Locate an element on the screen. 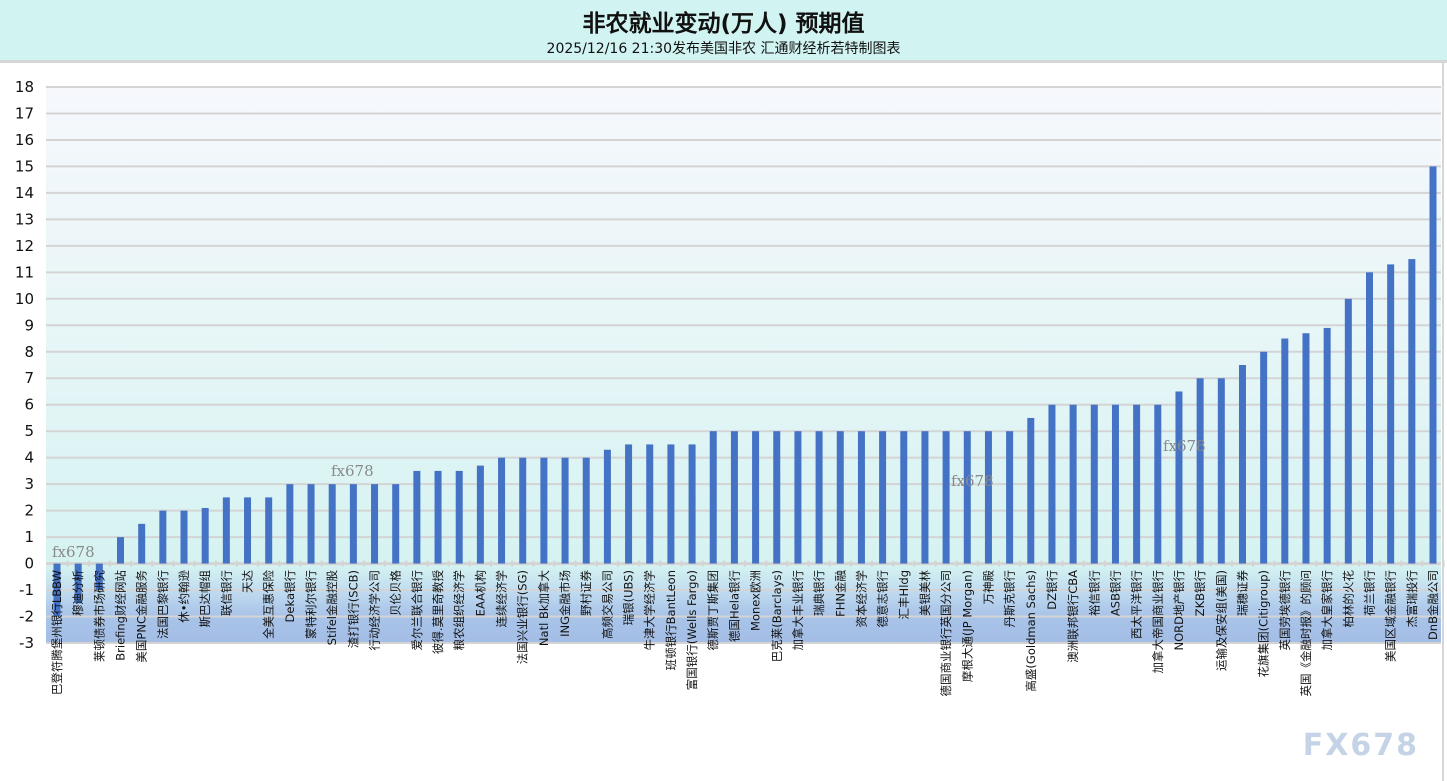 This screenshot has height=781, width=1447. y-tick-label: -1 is located at coordinates (26, 590).